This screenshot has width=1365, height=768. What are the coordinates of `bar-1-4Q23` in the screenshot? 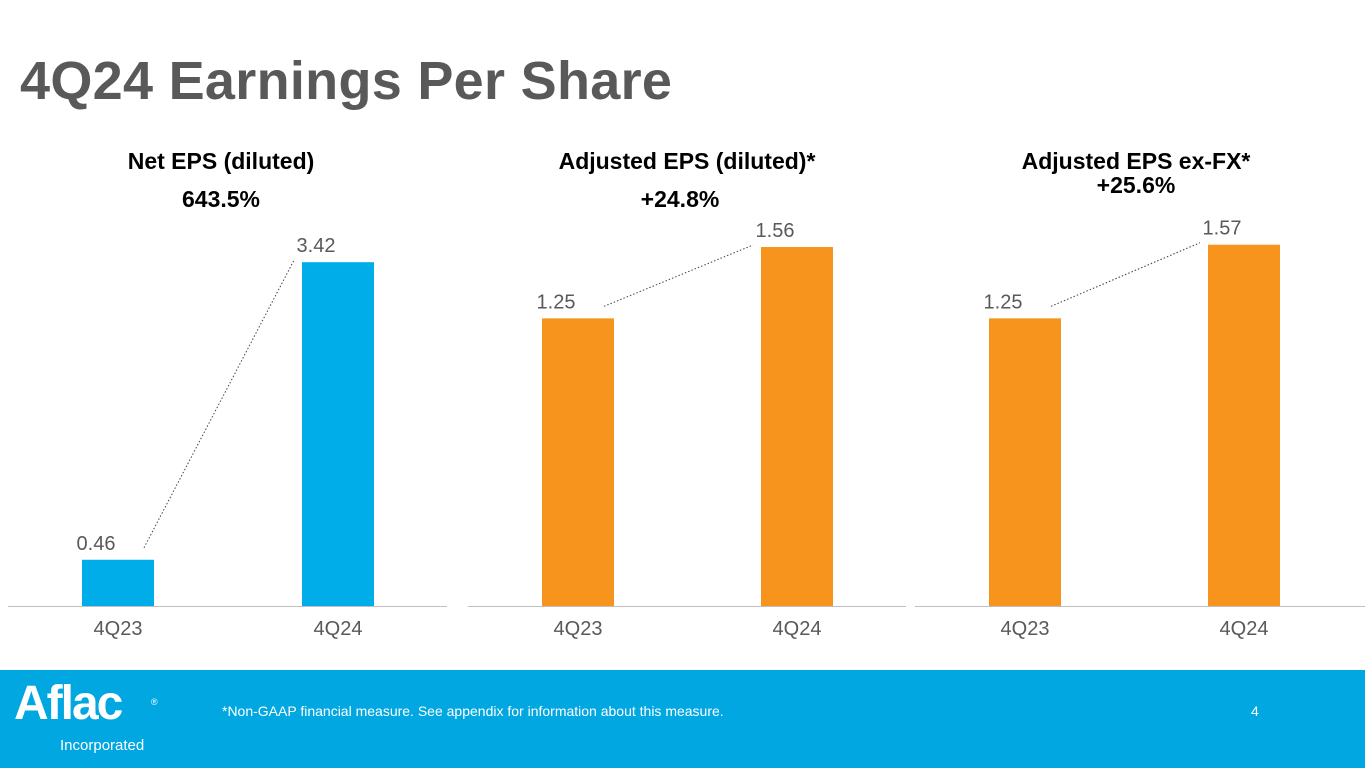 It's located at (578, 462).